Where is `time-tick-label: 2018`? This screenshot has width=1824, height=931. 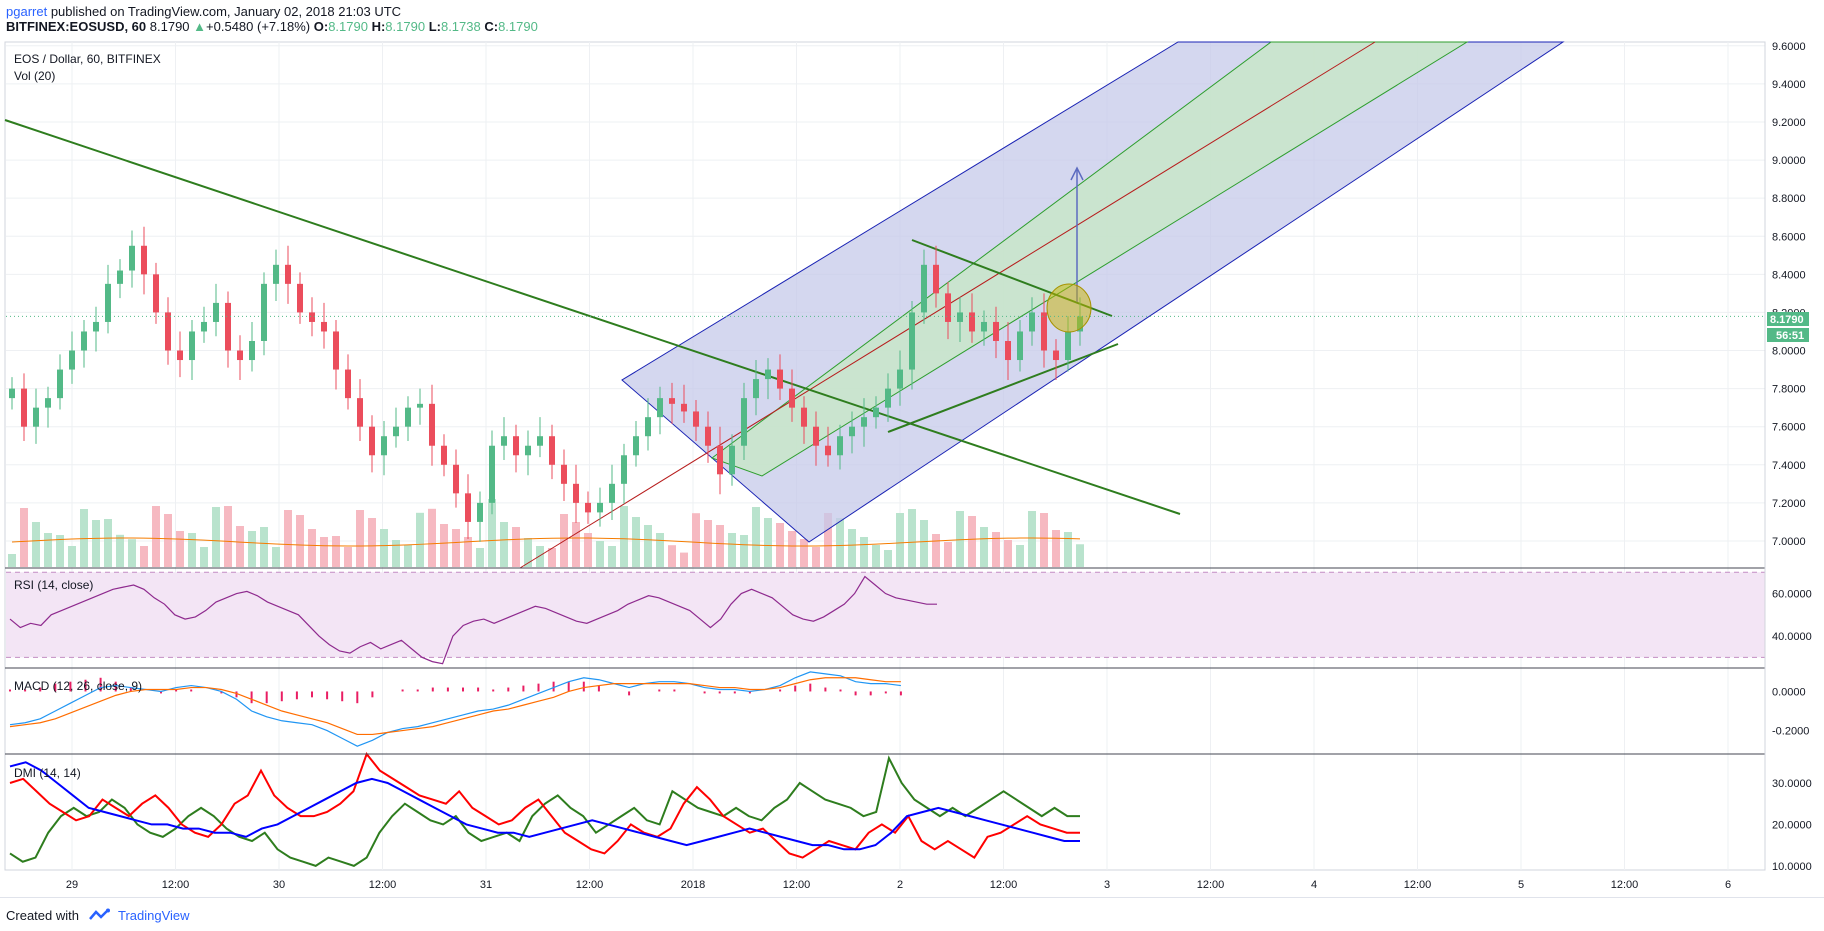
time-tick-label: 2018 is located at coordinates (693, 885).